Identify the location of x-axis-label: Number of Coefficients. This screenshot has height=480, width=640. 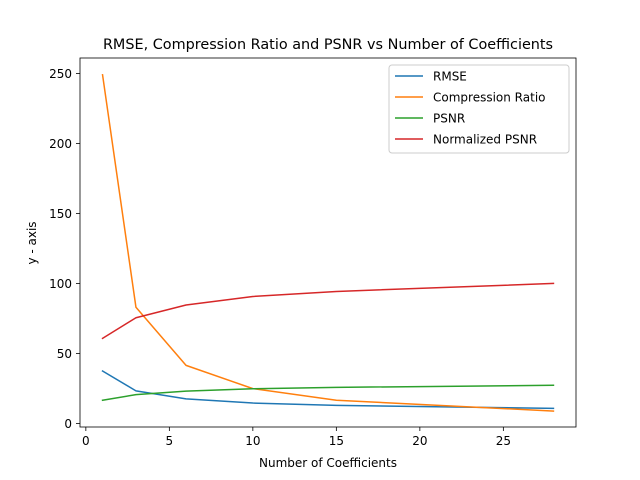
(328, 463).